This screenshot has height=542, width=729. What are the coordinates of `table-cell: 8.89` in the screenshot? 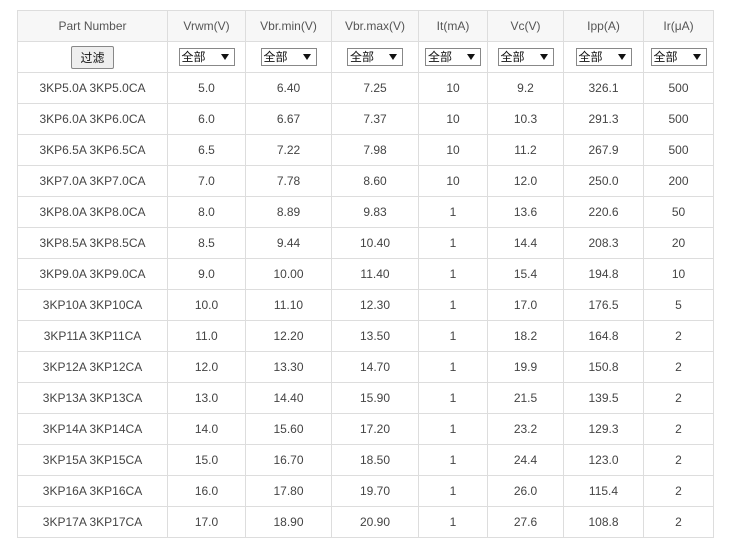 It's located at (288, 212).